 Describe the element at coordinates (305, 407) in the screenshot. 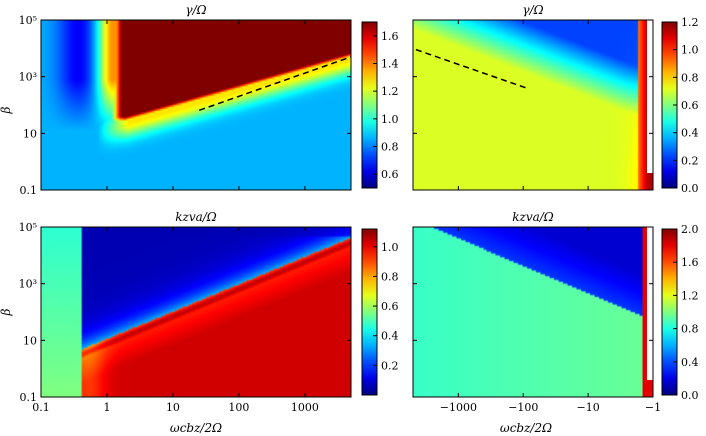

I see `x-tick-label: 1000` at that location.